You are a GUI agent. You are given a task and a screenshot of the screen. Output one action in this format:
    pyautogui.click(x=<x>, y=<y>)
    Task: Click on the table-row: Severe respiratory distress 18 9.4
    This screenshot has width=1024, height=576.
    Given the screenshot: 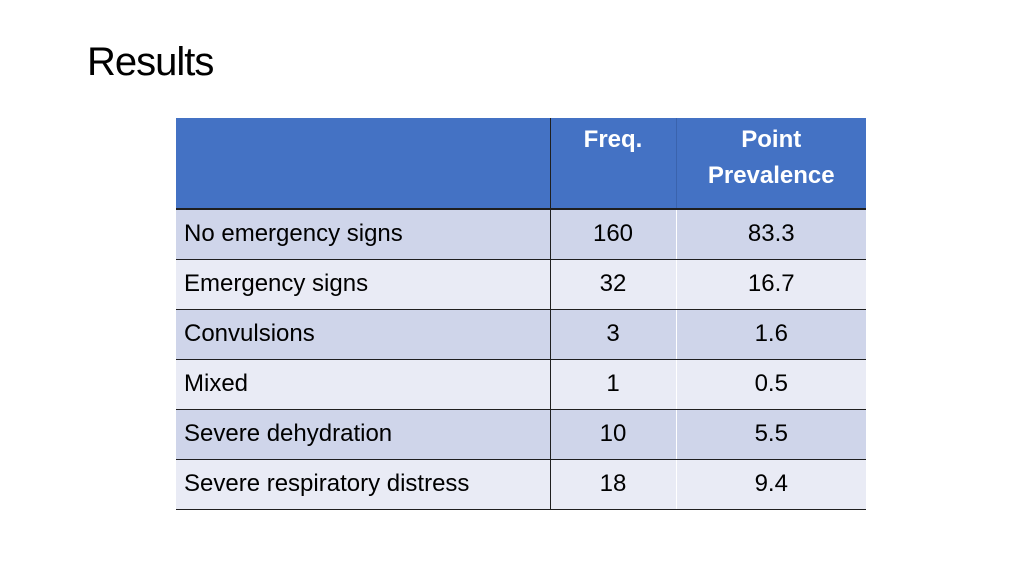 What is the action you would take?
    pyautogui.click(x=521, y=484)
    